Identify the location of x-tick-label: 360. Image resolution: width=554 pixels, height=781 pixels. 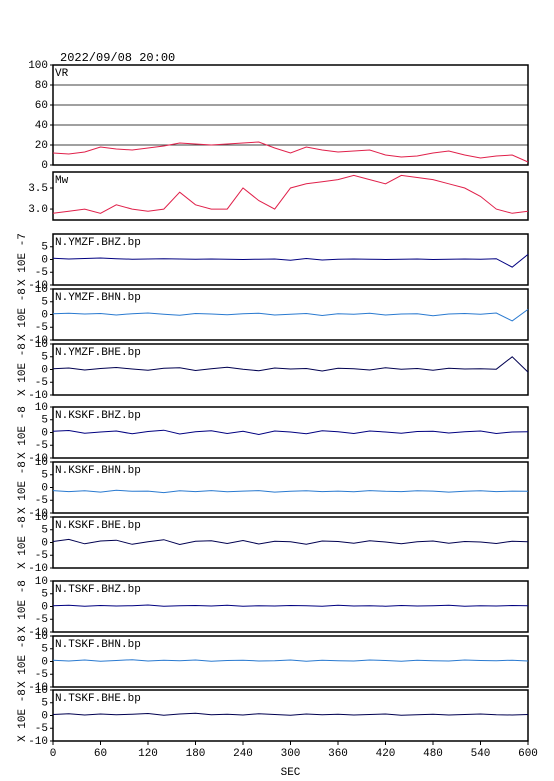
(338, 754).